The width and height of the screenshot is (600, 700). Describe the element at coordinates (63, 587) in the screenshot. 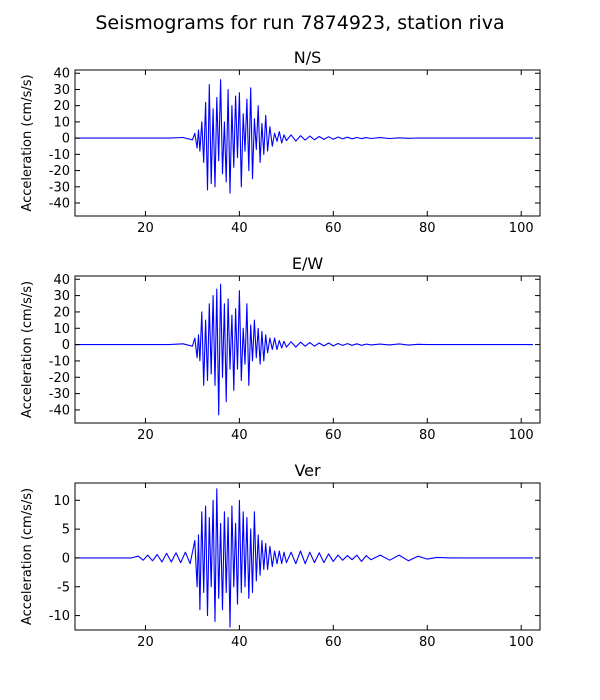

I see `y-tick-label: -5` at that location.